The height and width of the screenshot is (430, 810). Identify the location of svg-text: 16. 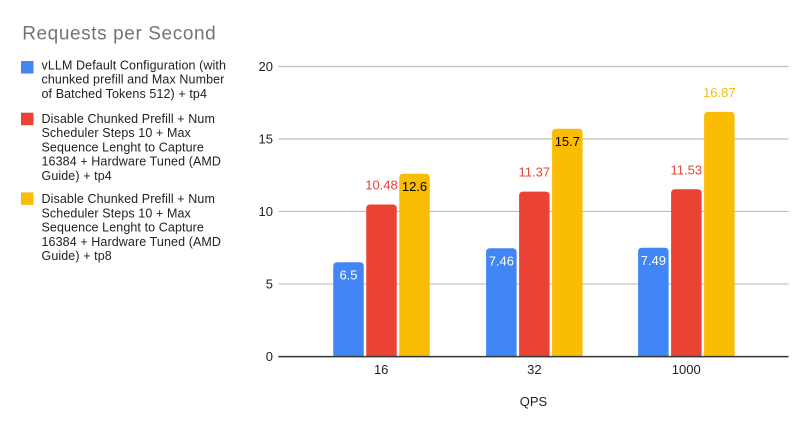
(381, 369).